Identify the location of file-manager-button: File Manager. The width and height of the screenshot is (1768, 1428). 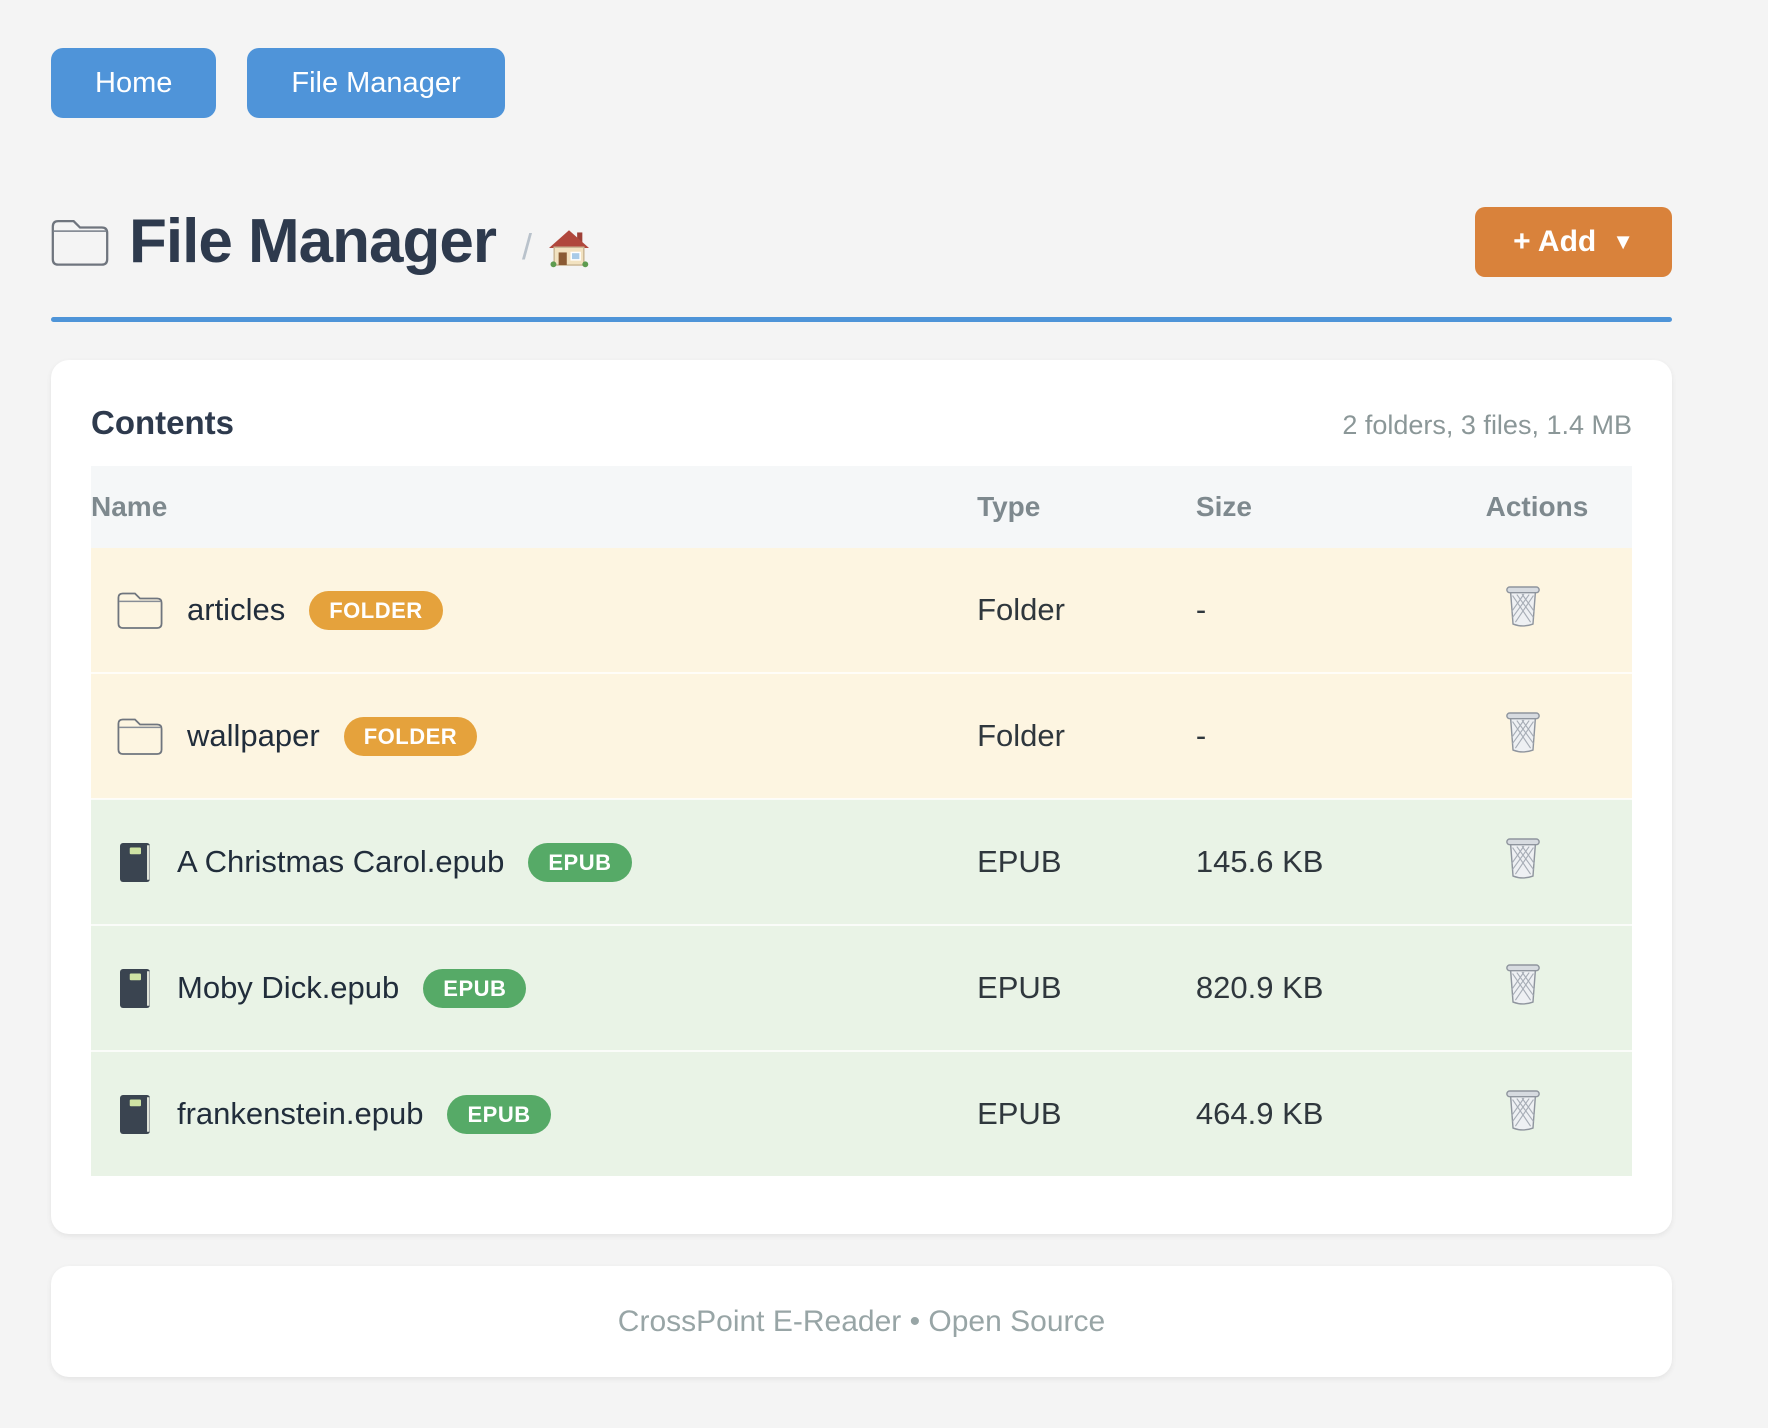
(376, 83).